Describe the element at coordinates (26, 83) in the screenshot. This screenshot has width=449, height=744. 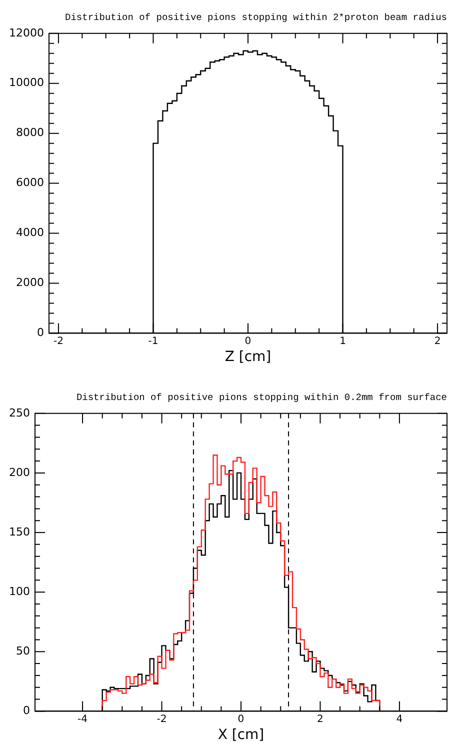
I see `y-tick-label: 10000` at that location.